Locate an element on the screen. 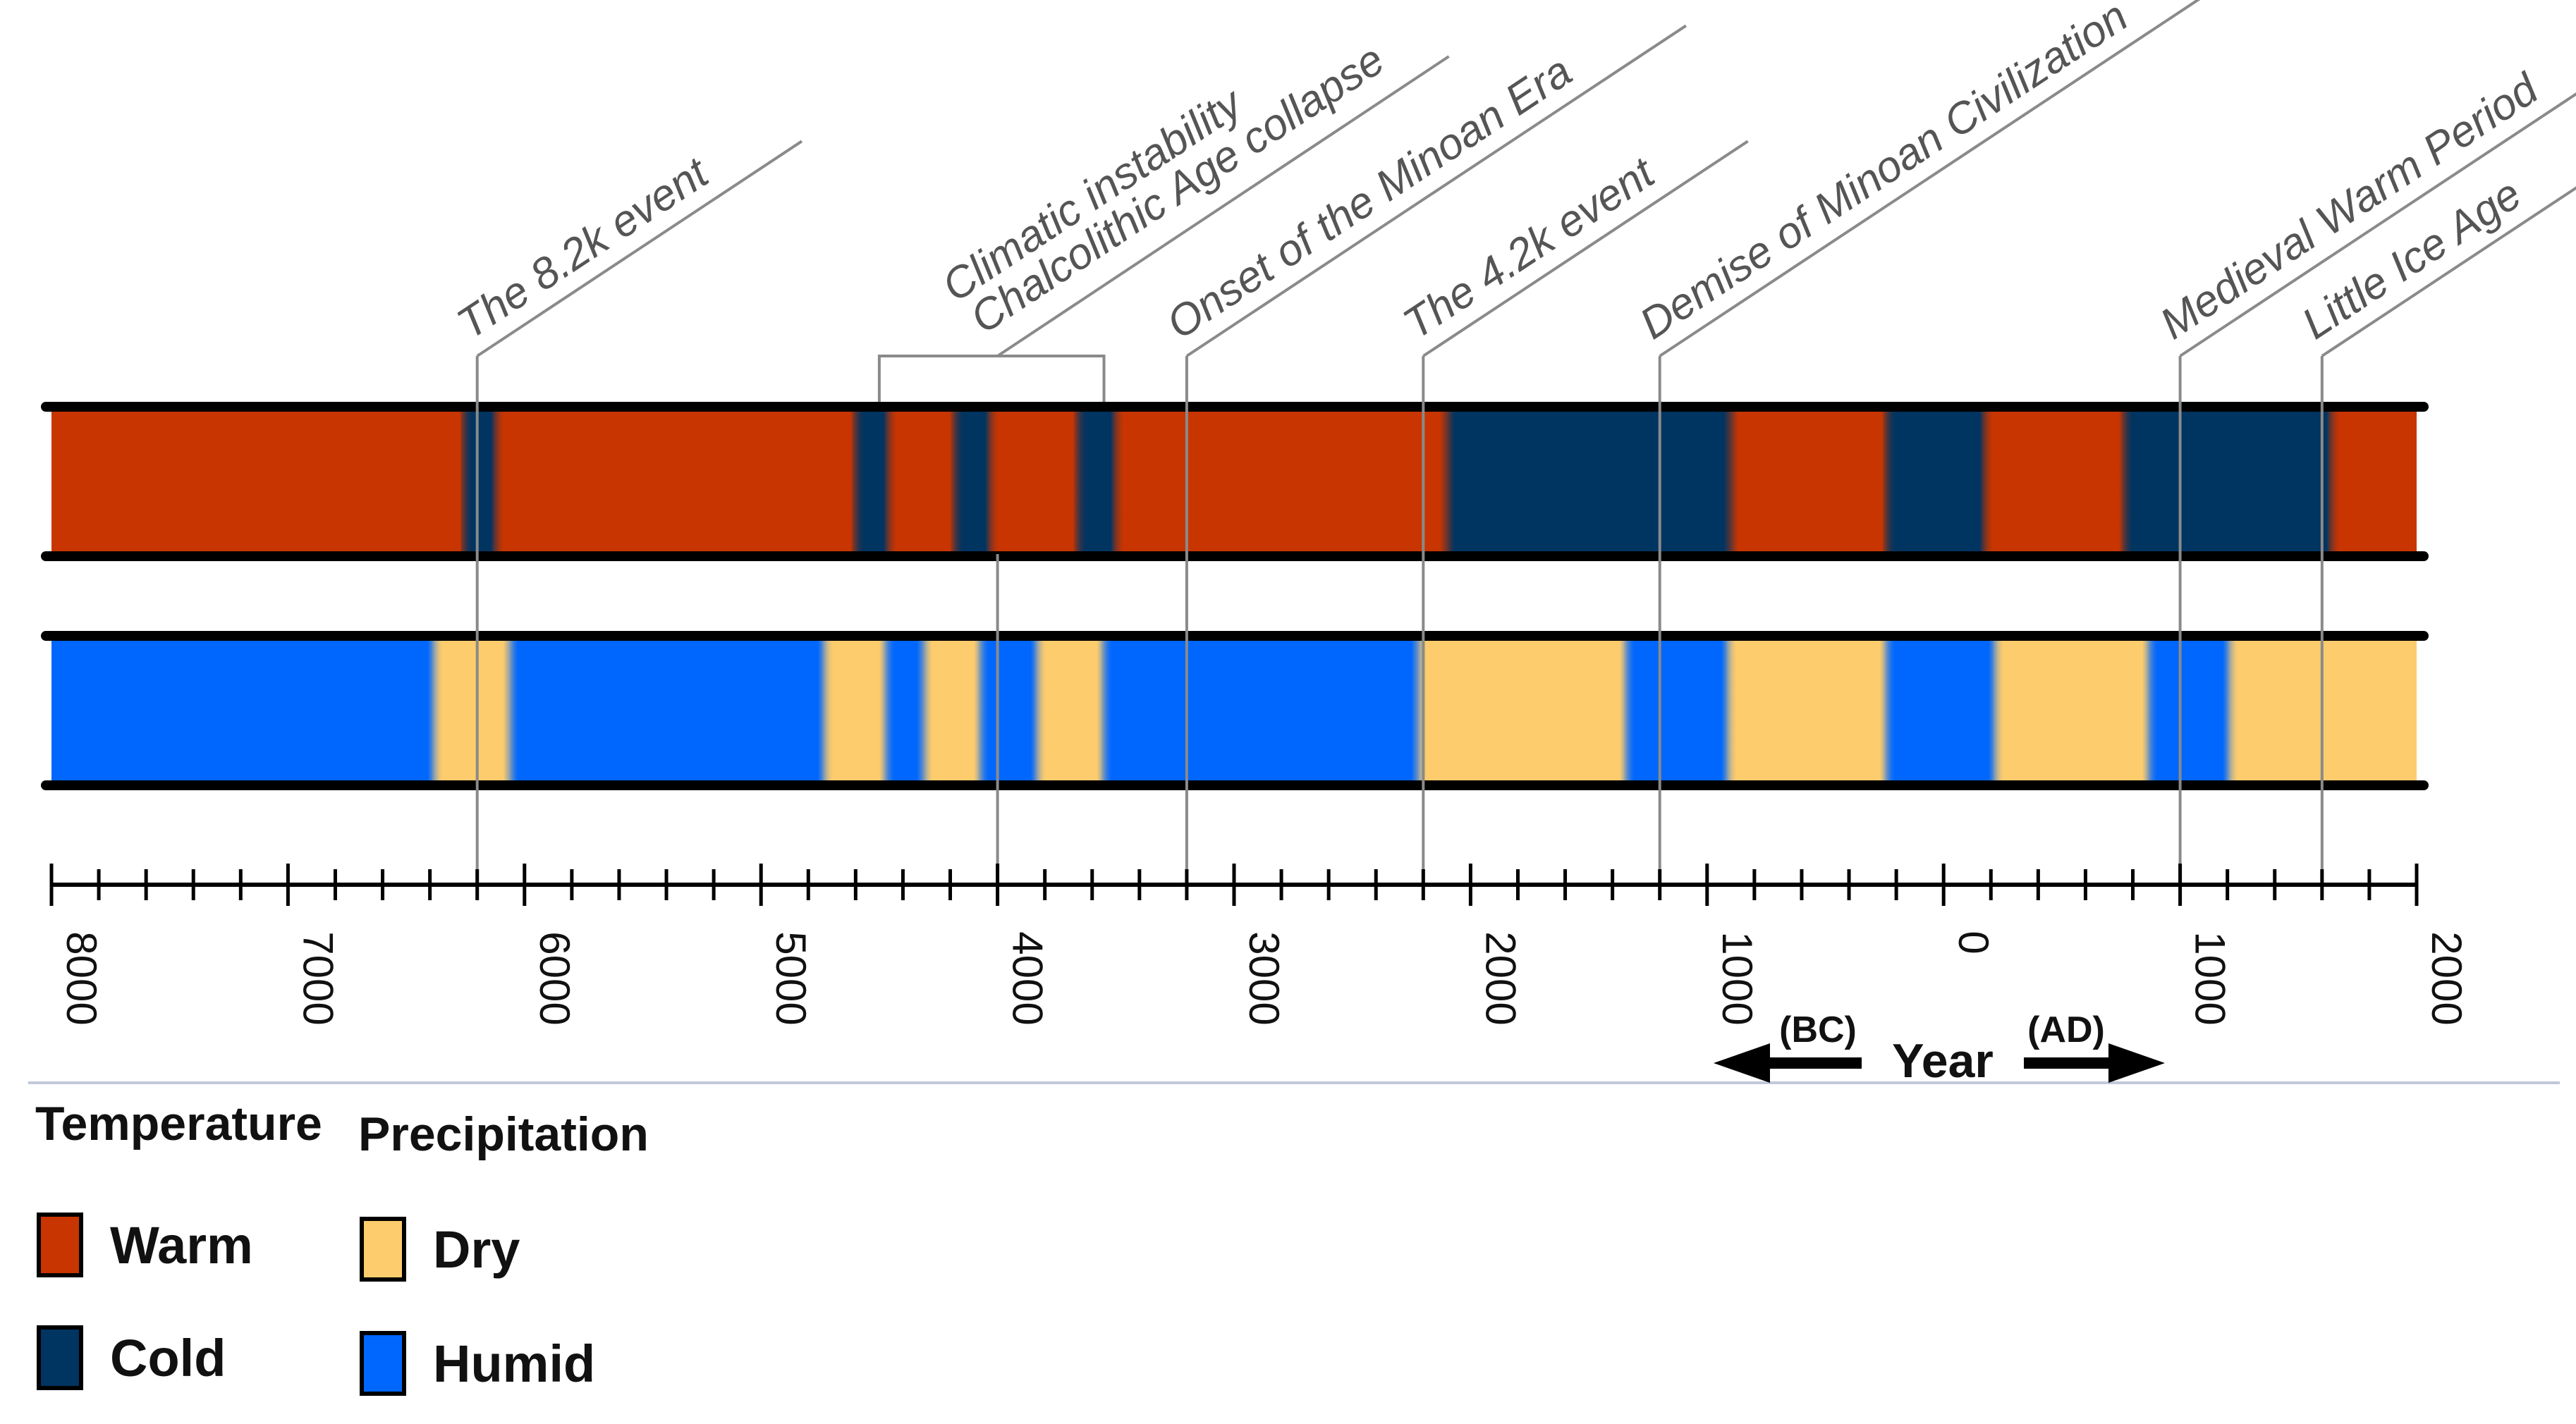  leader-diagonal-little-ice-age is located at coordinates (2449, 271).